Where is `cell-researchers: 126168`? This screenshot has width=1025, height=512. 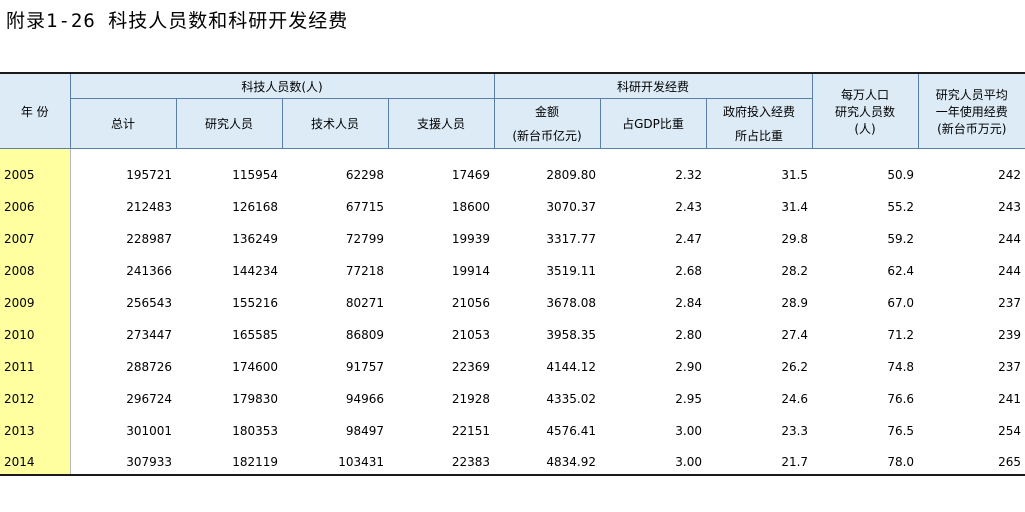
cell-researchers: 126168 is located at coordinates (255, 206).